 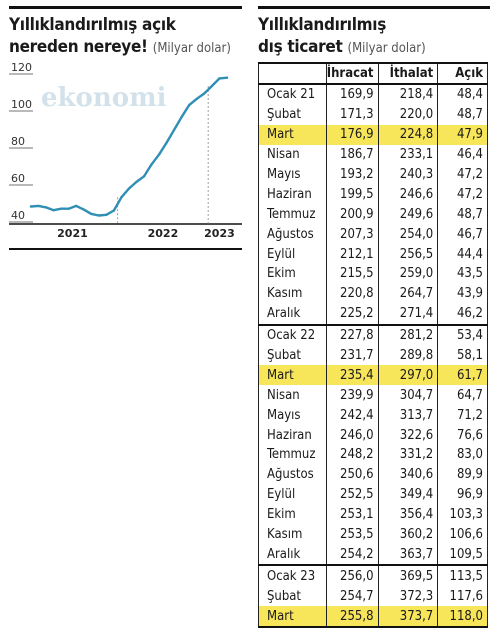 What do you see at coordinates (407, 395) in the screenshot?
I see `imports-cell: 304,7` at bounding box center [407, 395].